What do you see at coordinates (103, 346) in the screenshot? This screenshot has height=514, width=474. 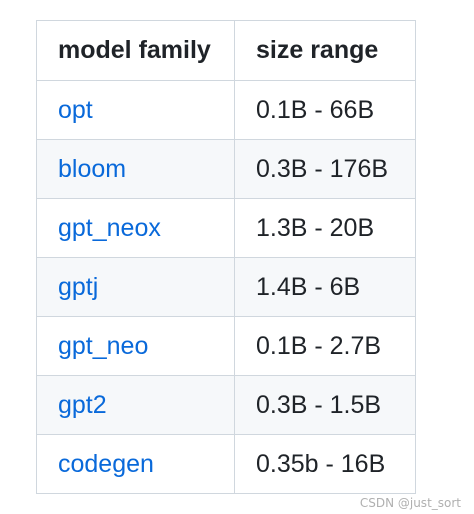 I see `model-link-gpt-neo: gpt_neo` at bounding box center [103, 346].